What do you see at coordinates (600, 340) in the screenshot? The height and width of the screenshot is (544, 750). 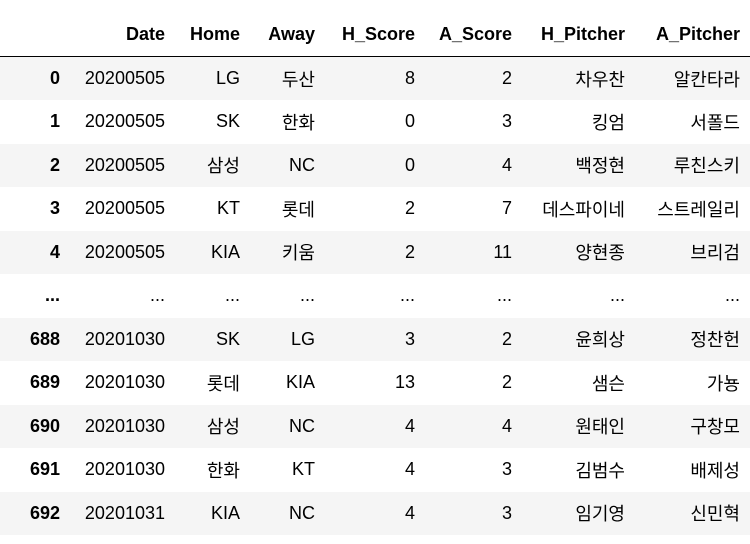 I see `cell-h-pitcher: 윤희상` at bounding box center [600, 340].